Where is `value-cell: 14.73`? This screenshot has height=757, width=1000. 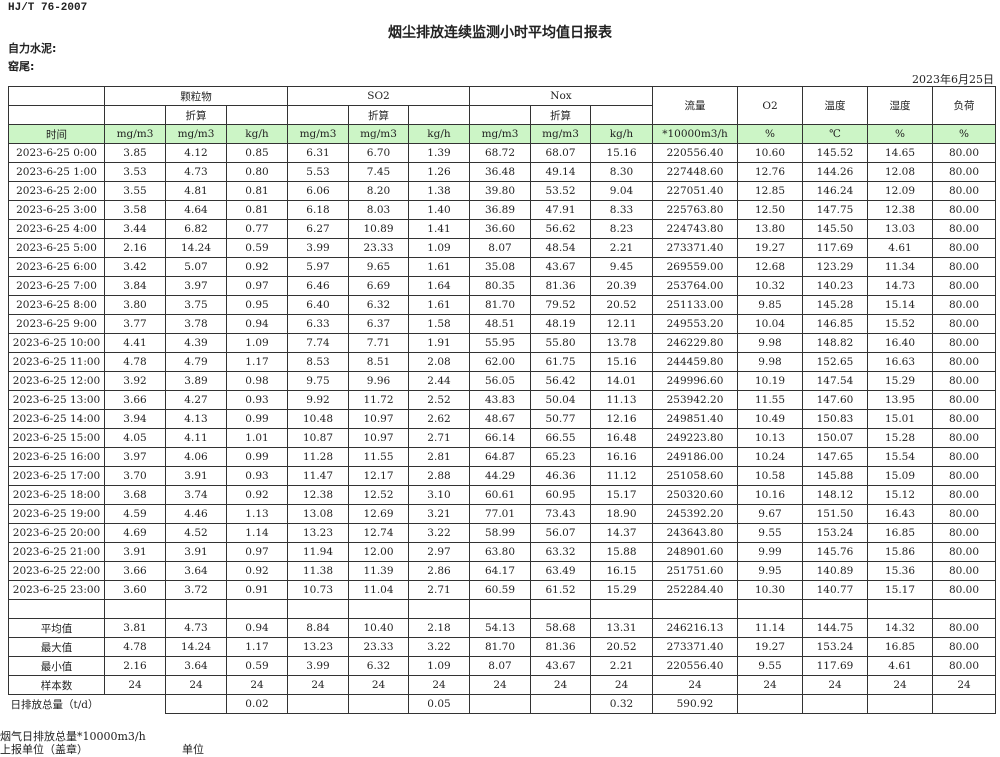
value-cell: 14.73 is located at coordinates (900, 286).